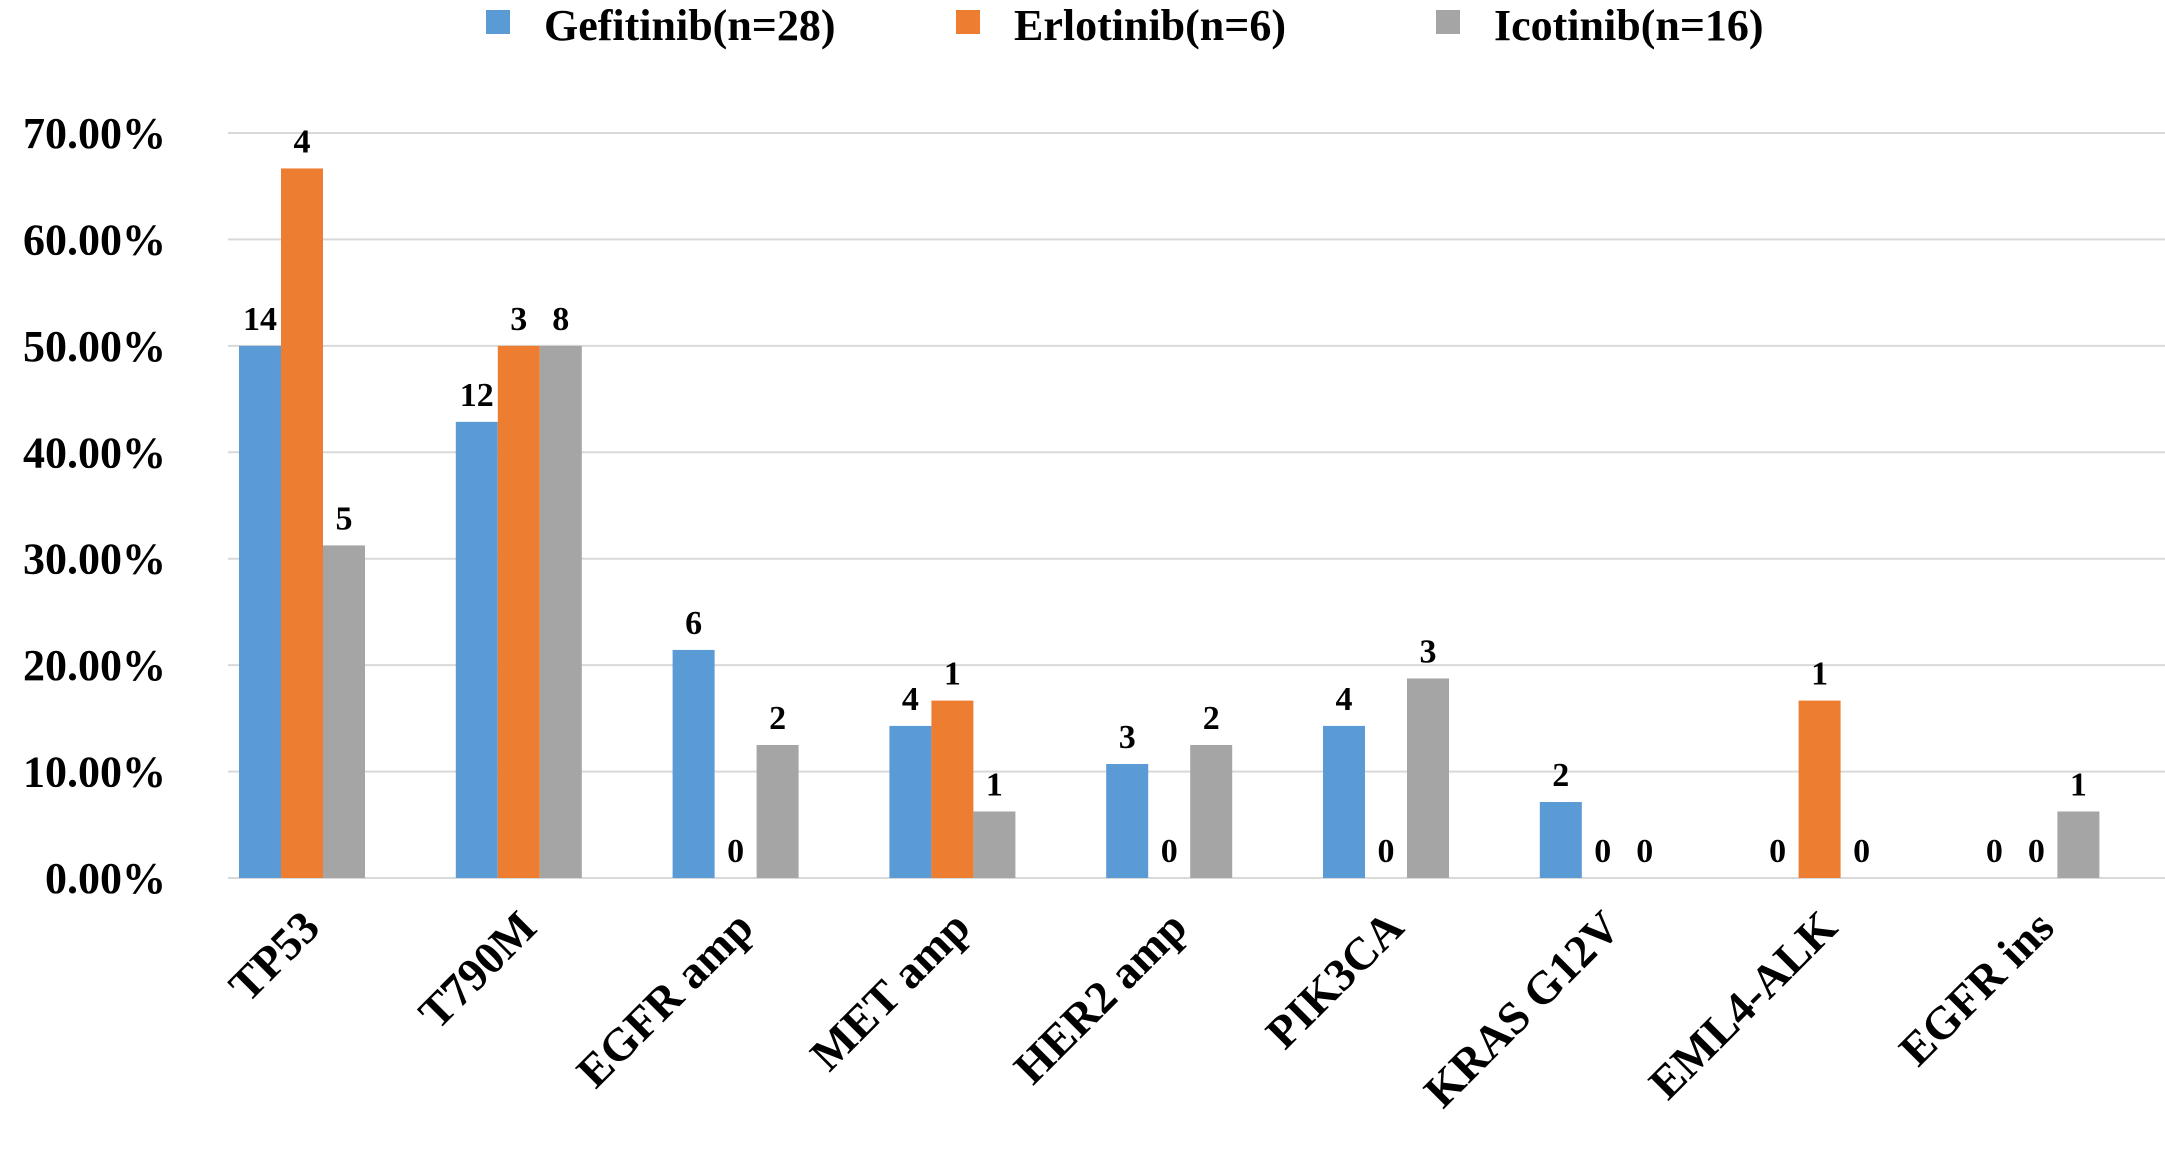 Image resolution: width=2165 pixels, height=1164 pixels. I want to click on data-label-3-2: 8, so click(560, 319).